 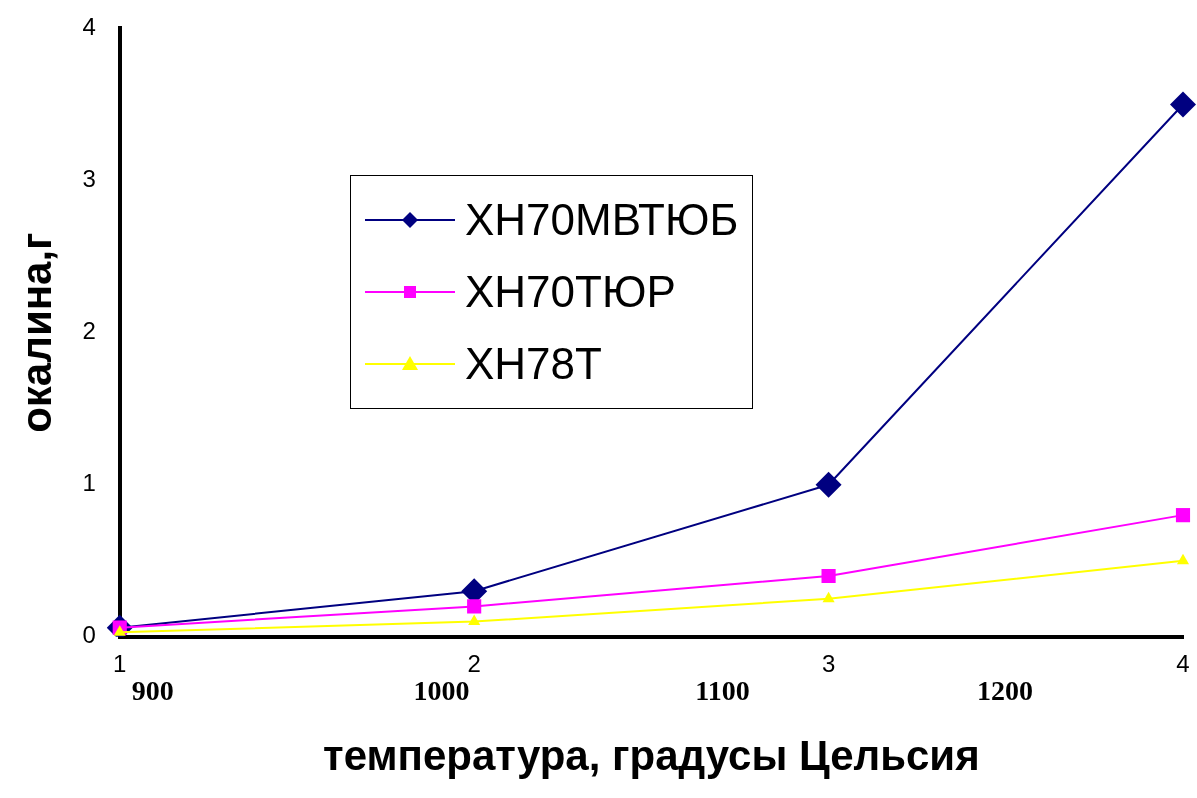 I want to click on y-tick-label: 0, so click(x=89, y=635).